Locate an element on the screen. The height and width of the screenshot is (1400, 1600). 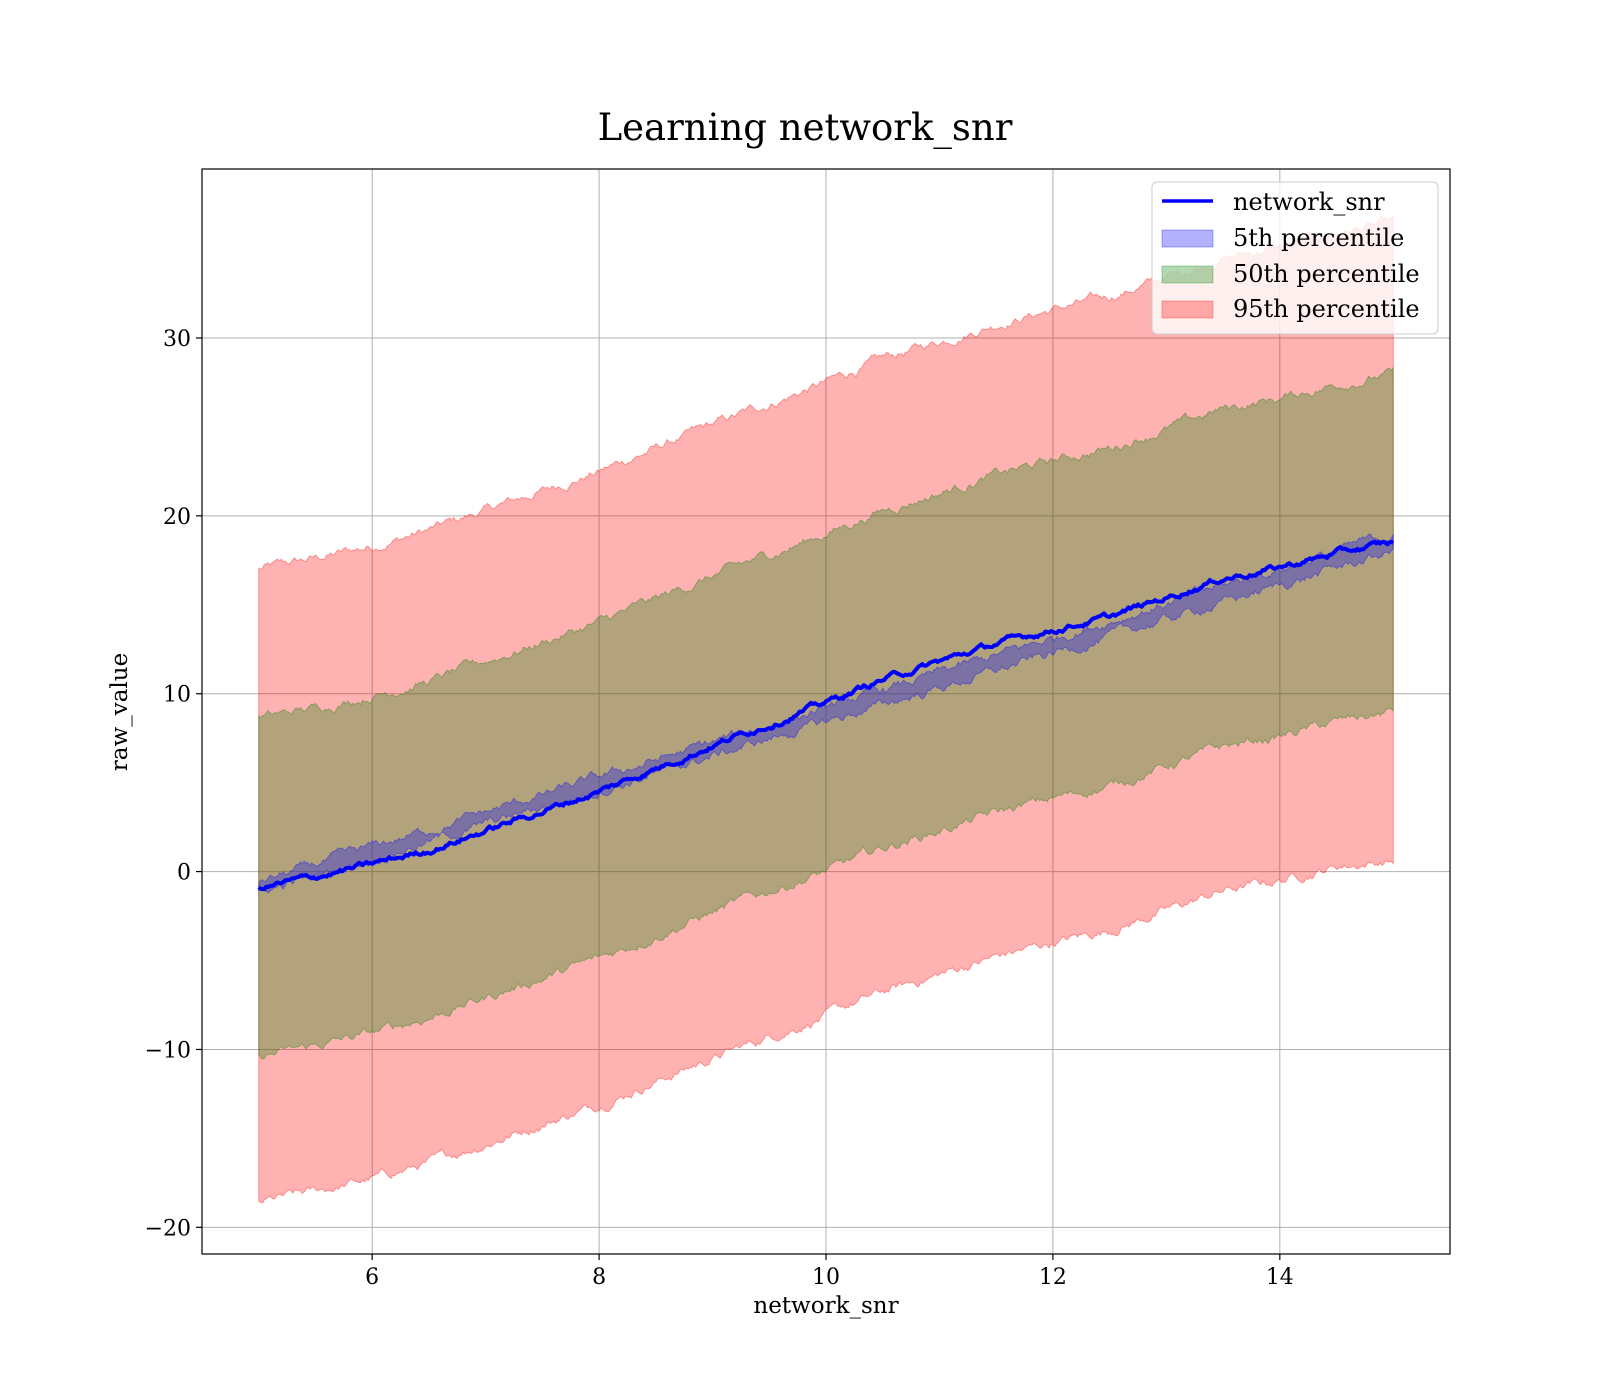
x-tick-label: 14 is located at coordinates (1280, 1277).